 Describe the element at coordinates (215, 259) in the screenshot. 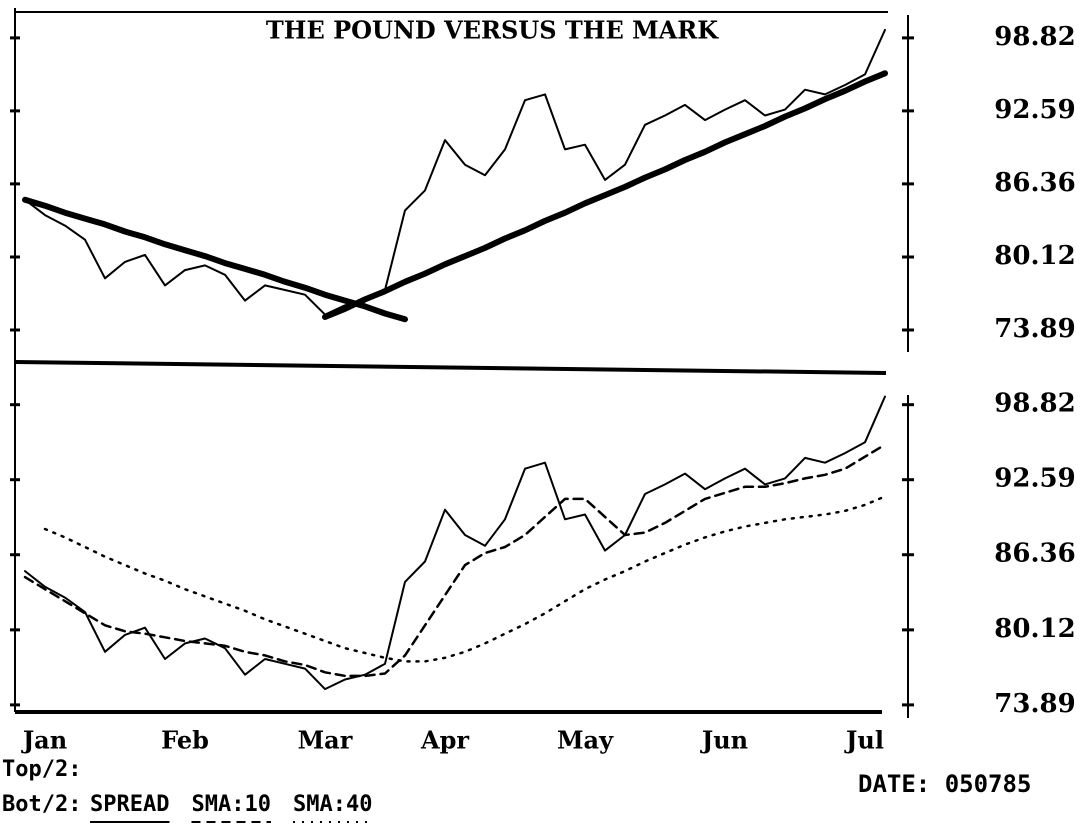

I see `series-line` at that location.